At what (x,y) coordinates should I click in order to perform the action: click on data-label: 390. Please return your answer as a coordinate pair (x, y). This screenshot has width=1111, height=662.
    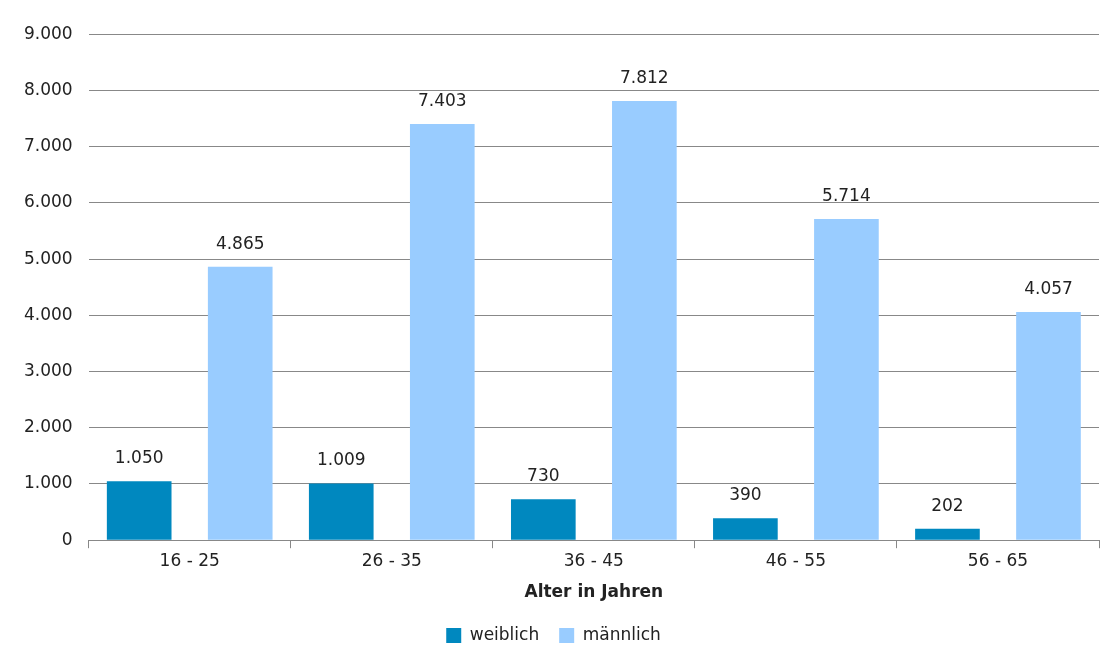
    Looking at the image, I should click on (745, 494).